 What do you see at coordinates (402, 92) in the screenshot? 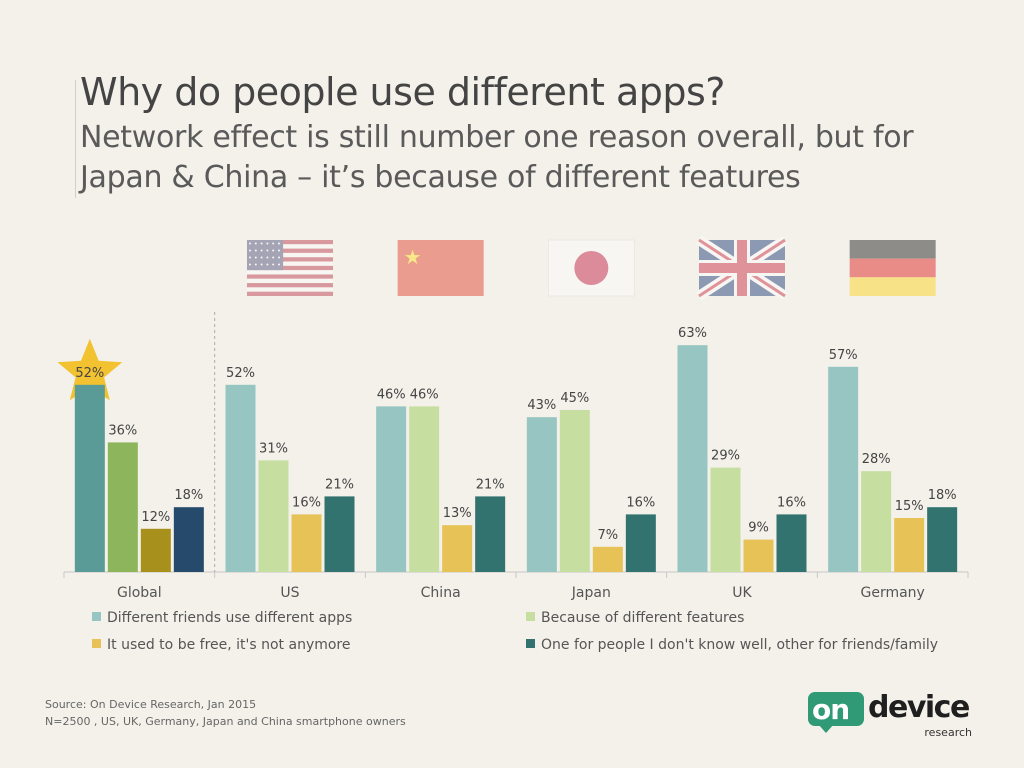
I see `page-title: Why do people use different apps?` at bounding box center [402, 92].